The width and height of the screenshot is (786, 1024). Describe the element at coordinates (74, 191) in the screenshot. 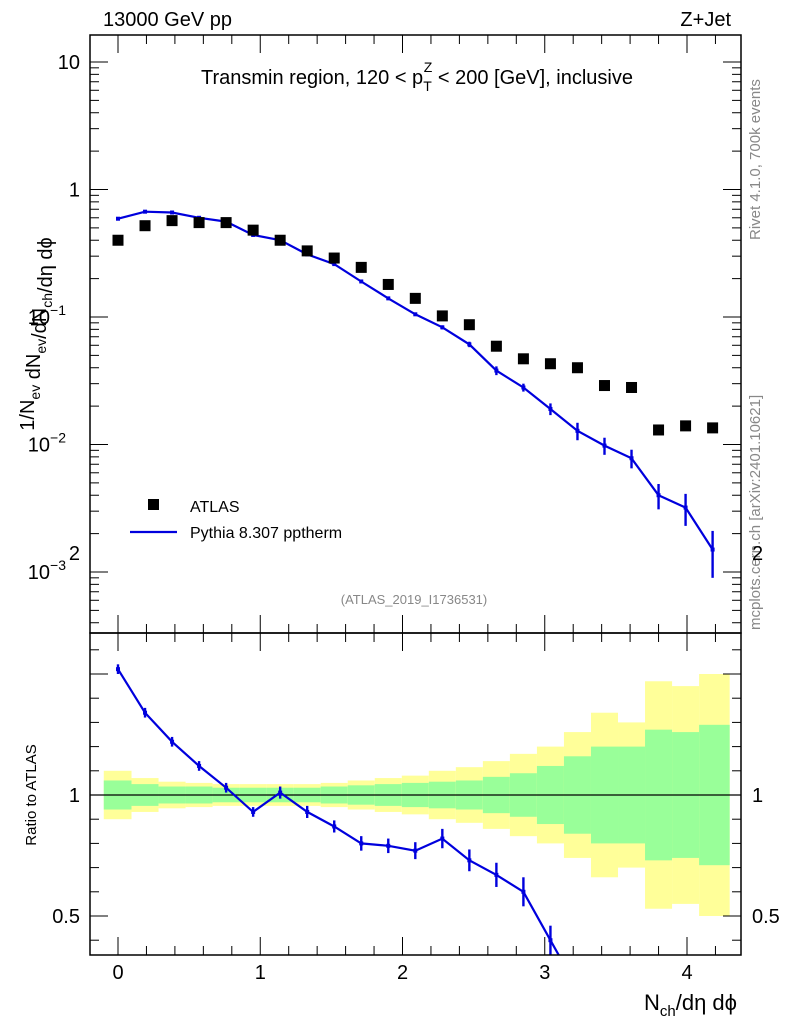

I see `main-ytick-label: 1` at that location.